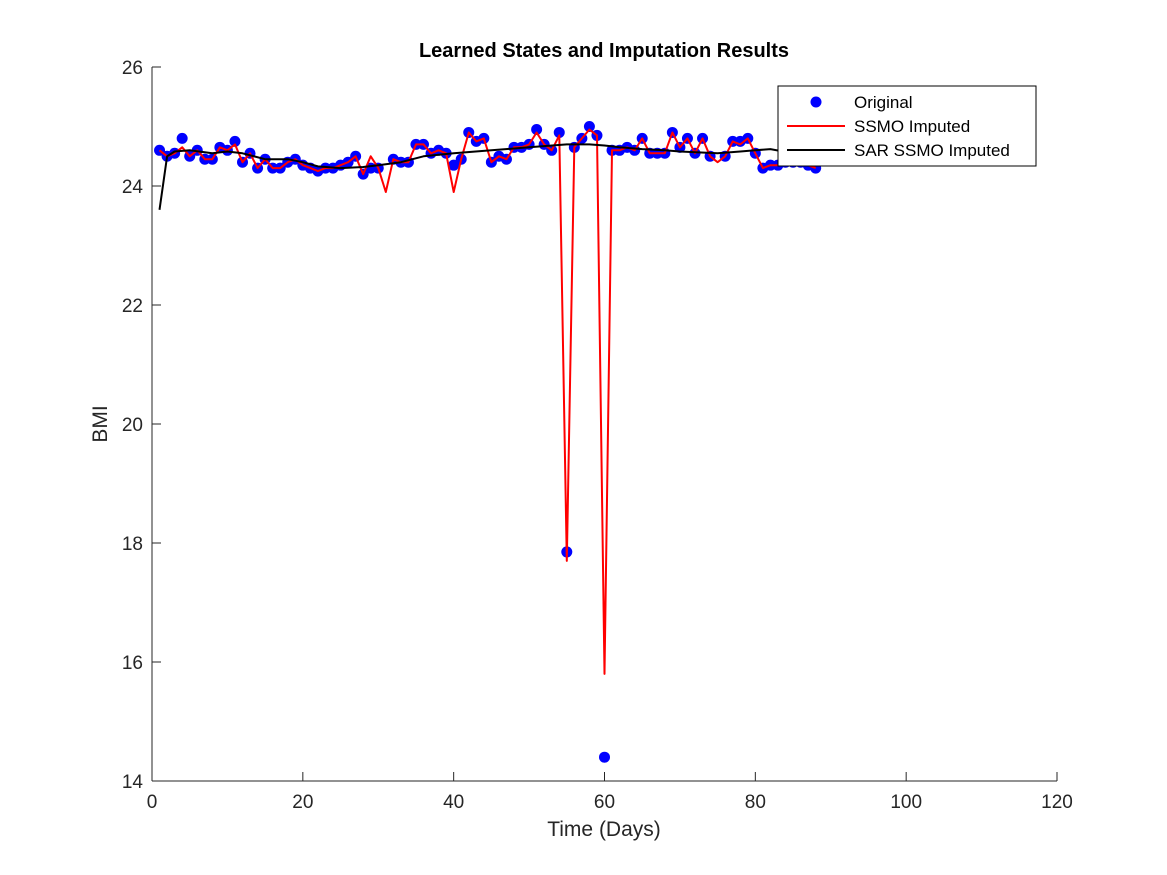  I want to click on y-tick-label: 16, so click(132, 663).